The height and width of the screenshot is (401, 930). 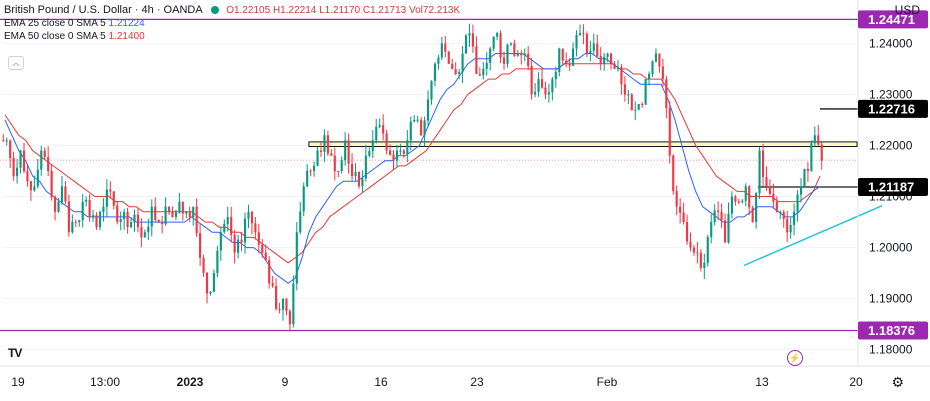 I want to click on price-tag: 1.18376, so click(x=893, y=330).